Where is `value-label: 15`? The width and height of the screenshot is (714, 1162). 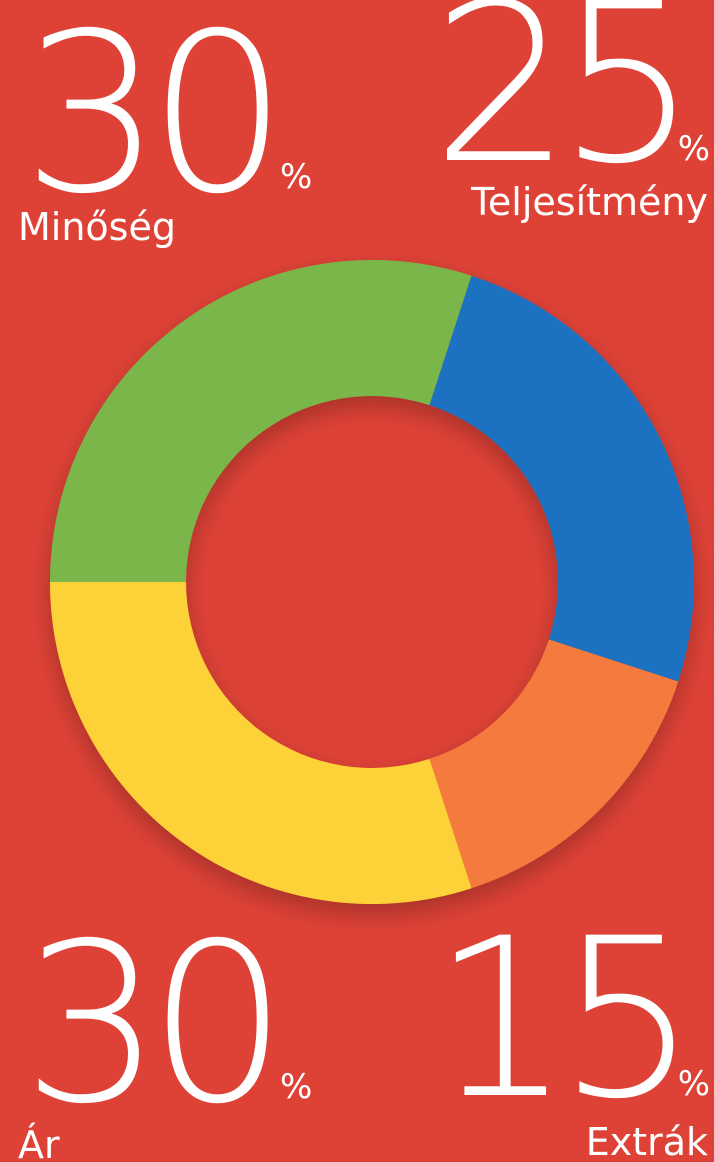
value-label: 15 is located at coordinates (558, 1019).